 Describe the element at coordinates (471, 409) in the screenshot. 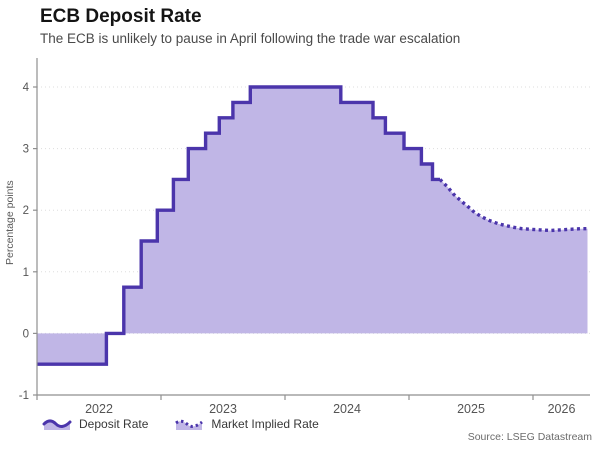

I see `x-tick-label: 2025` at that location.